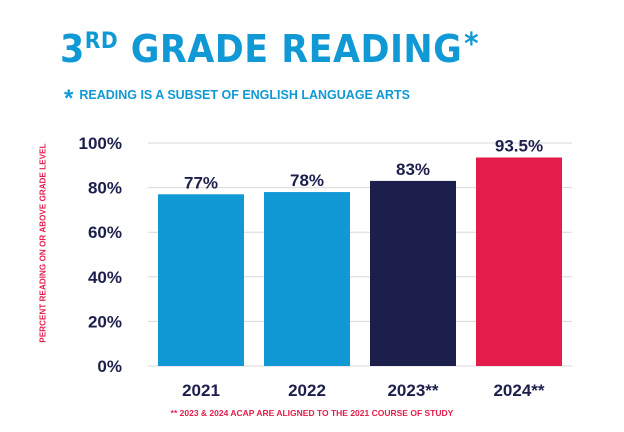 The width and height of the screenshot is (624, 432). I want to click on bar-value-label: 78%, so click(307, 180).